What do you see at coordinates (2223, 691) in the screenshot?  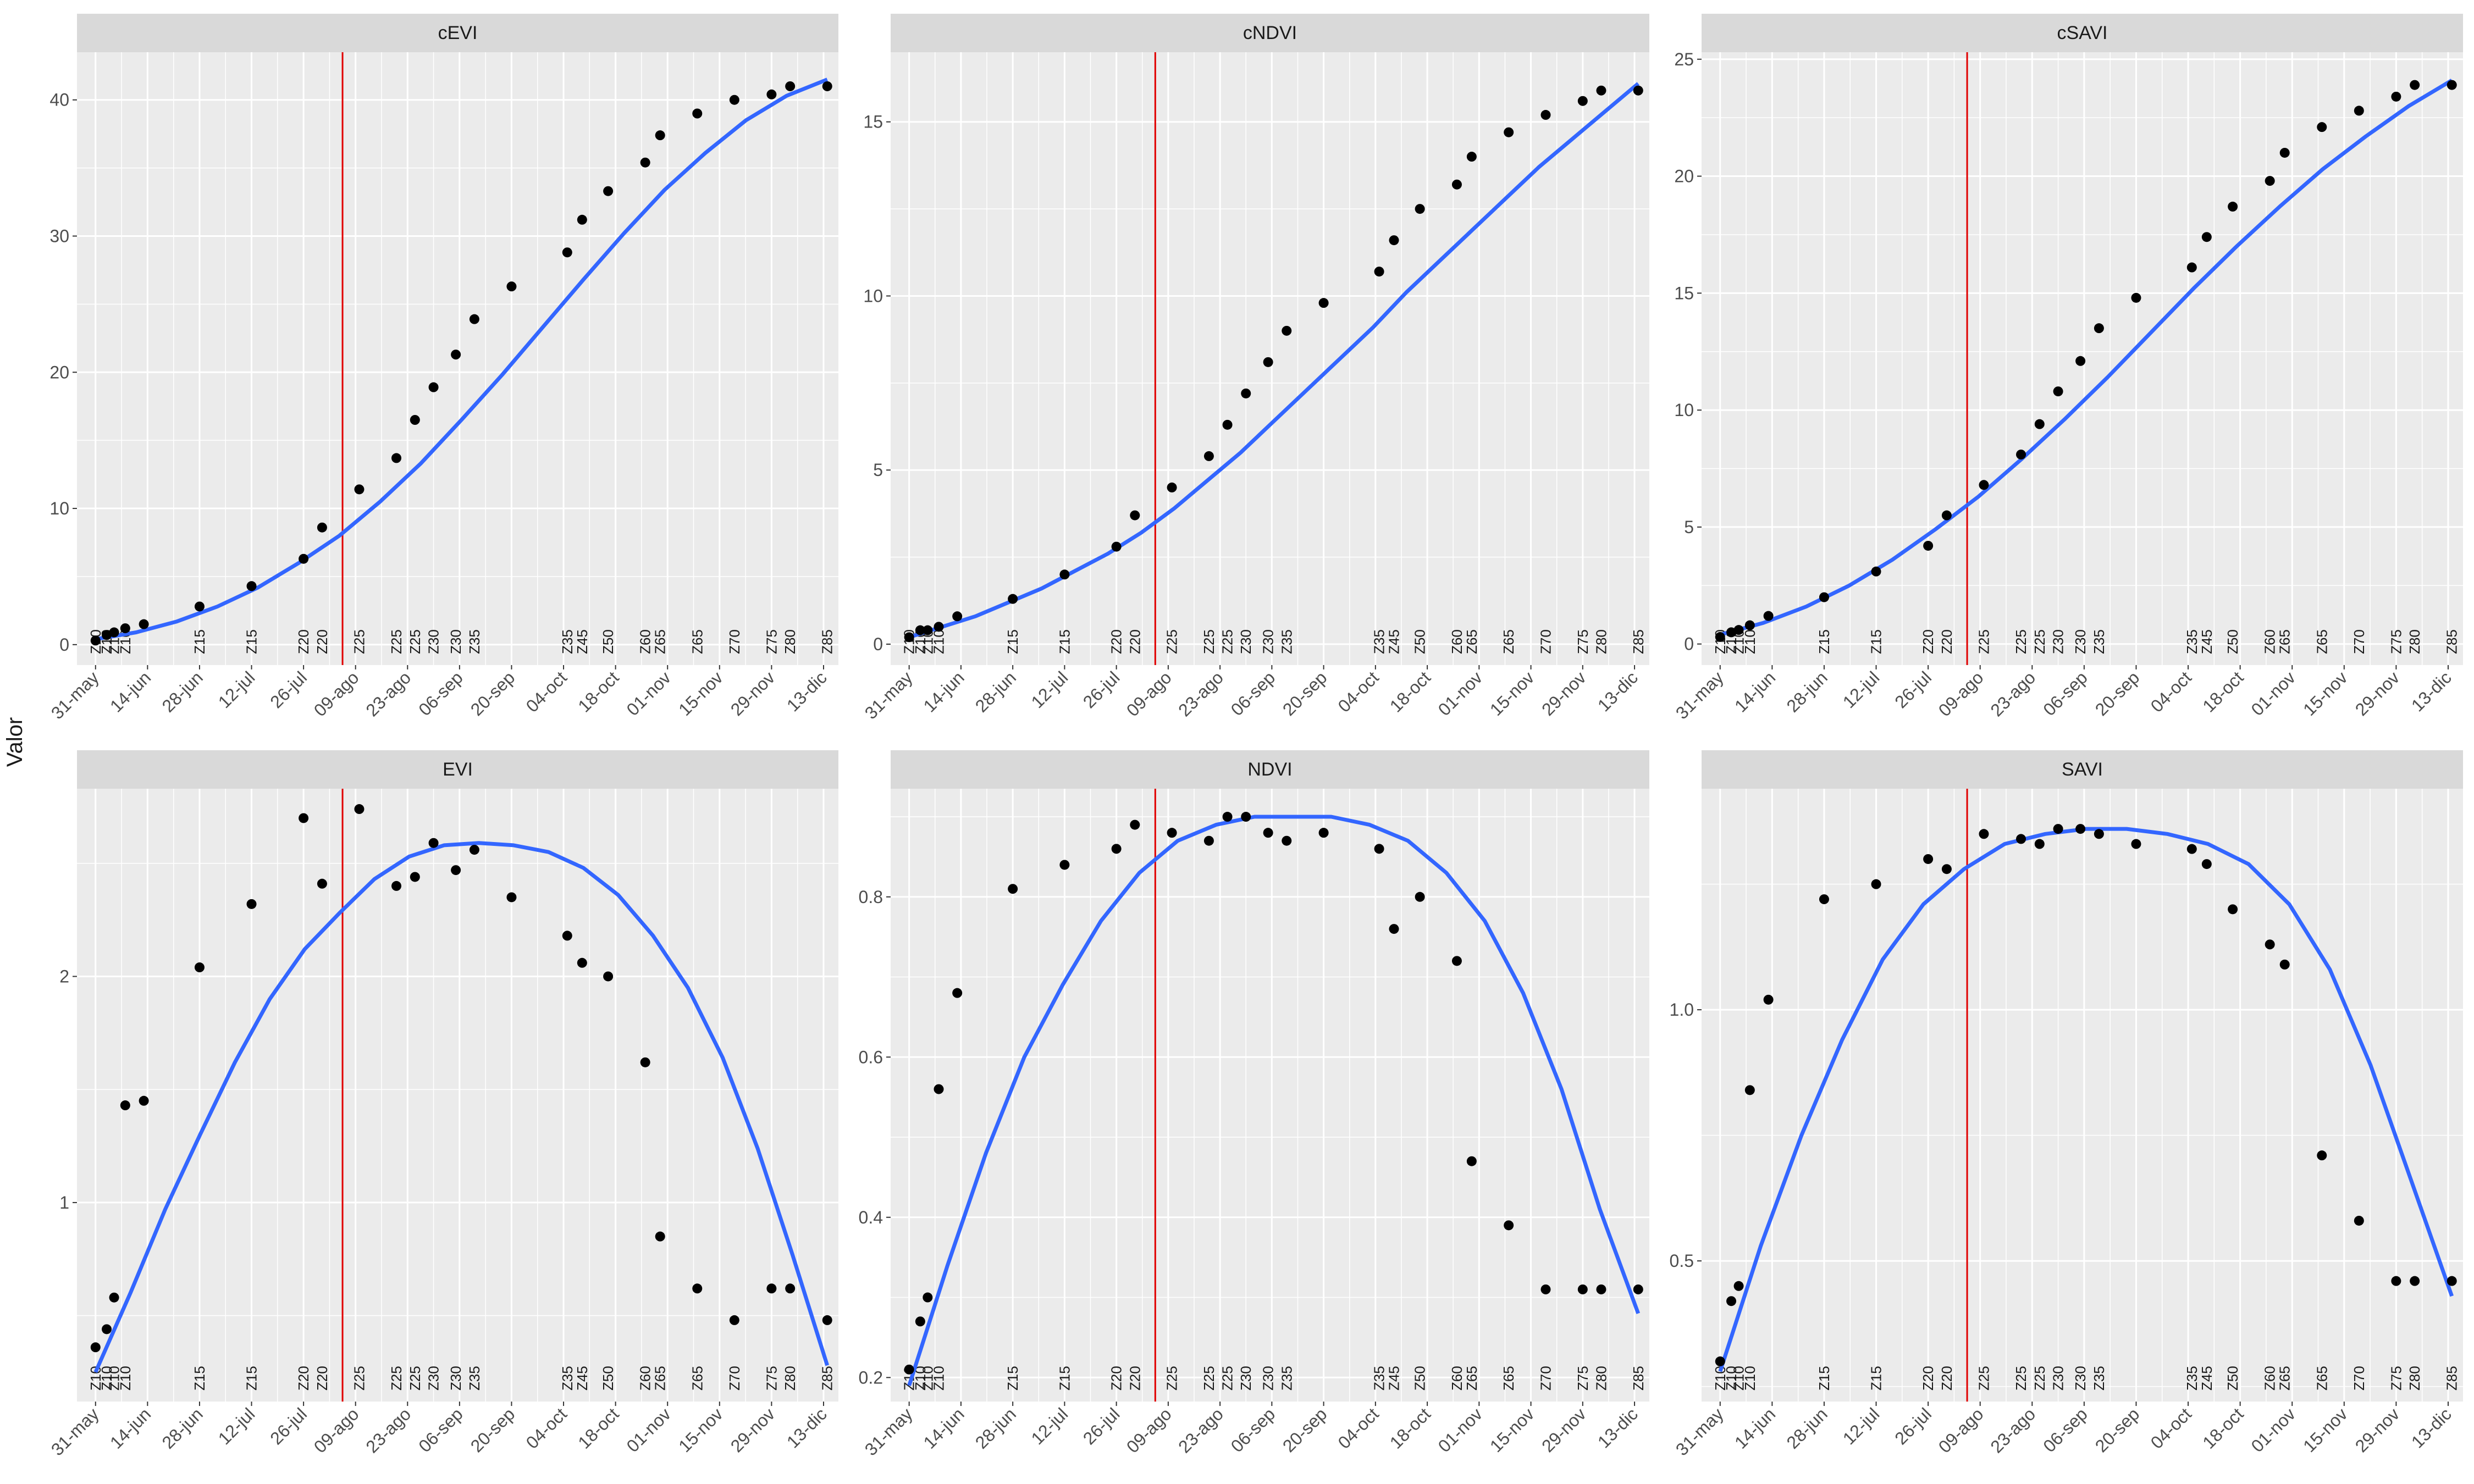 I see `x-tick-label: 18-oct` at bounding box center [2223, 691].